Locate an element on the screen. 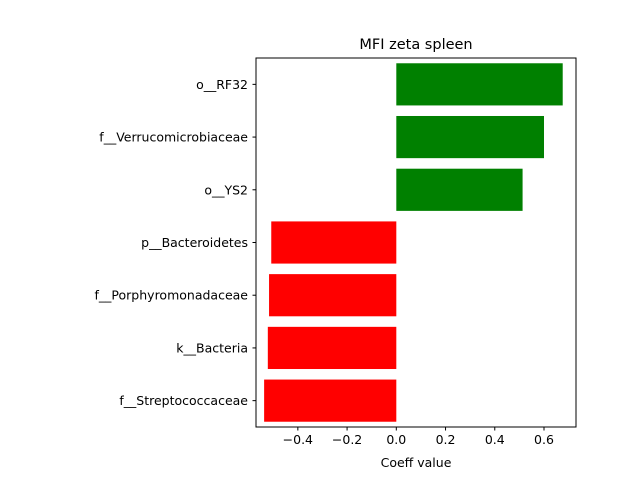  y-tick-label: p__Bacteroidetes is located at coordinates (194, 242).